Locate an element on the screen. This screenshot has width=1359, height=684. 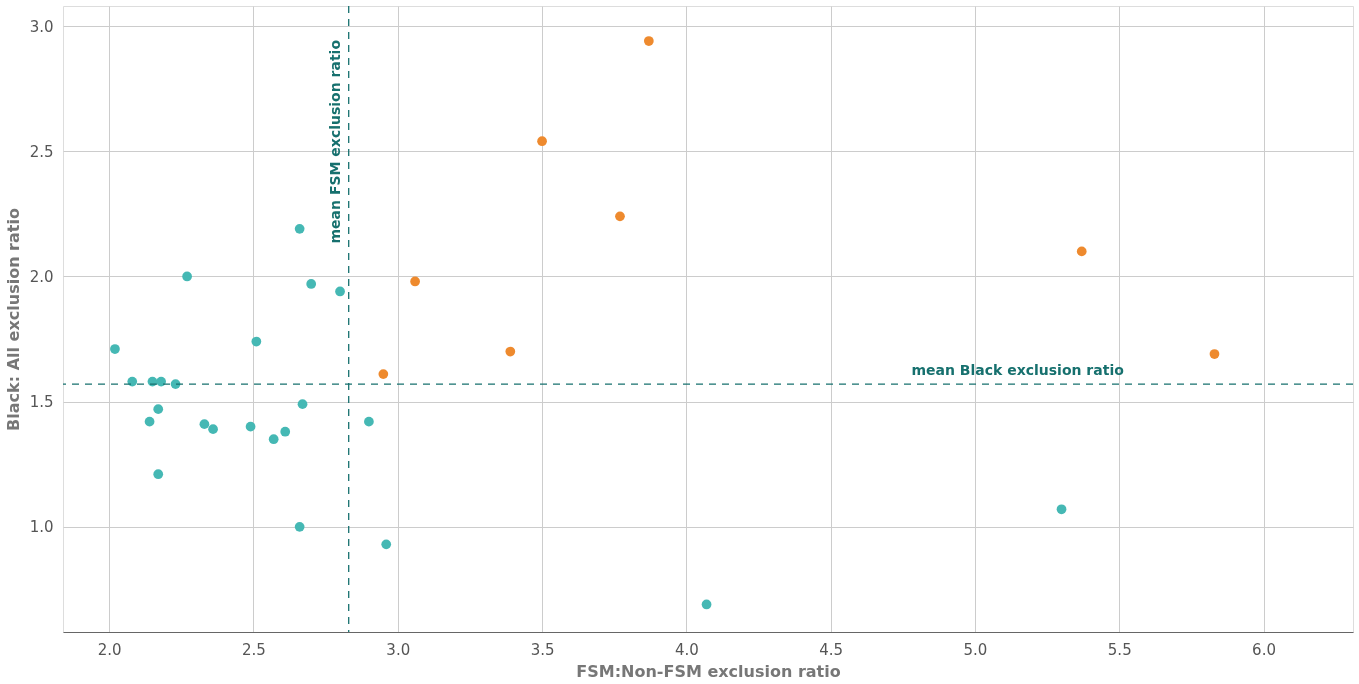
x-tick-label: 4.0 is located at coordinates (686, 649).